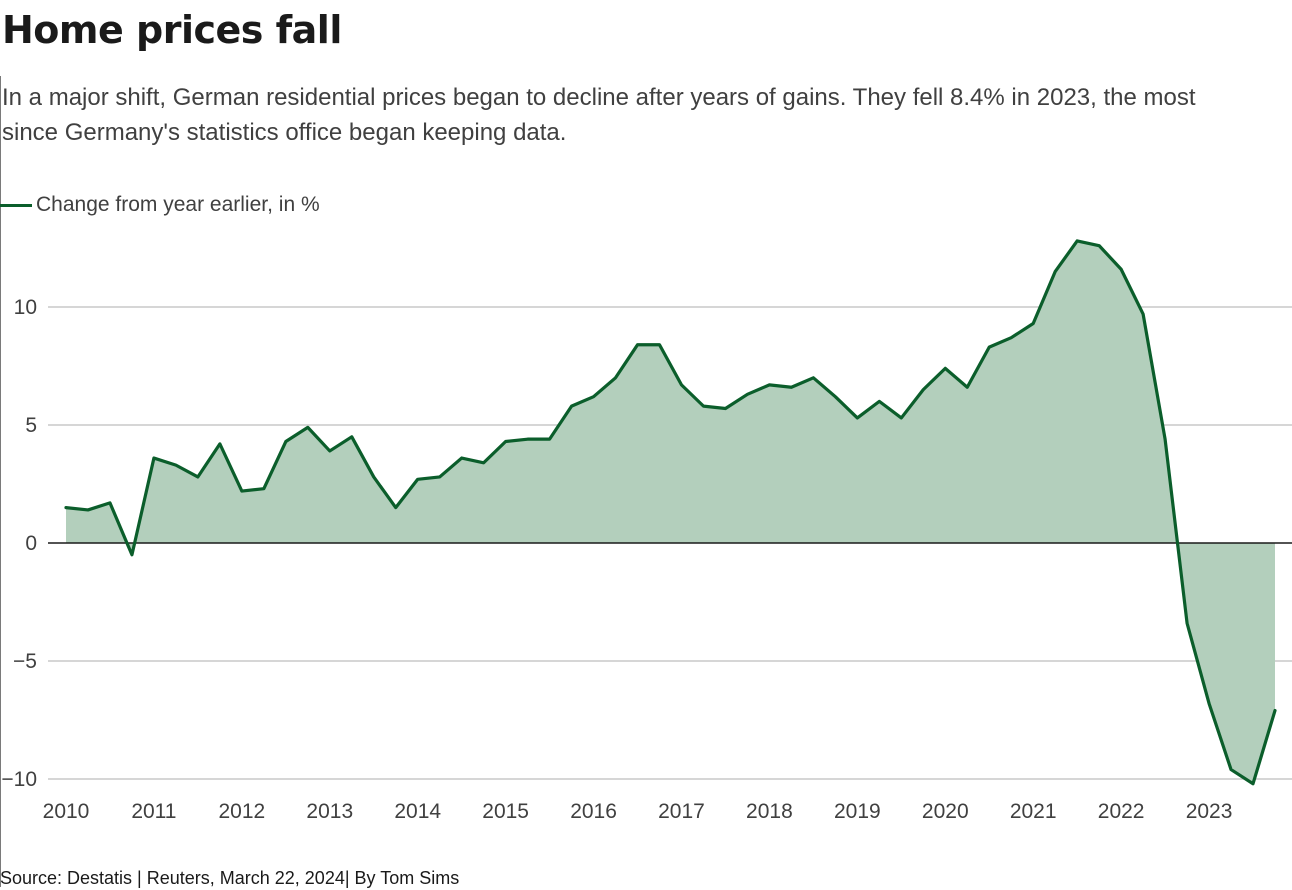  What do you see at coordinates (329, 811) in the screenshot?
I see `x-tick-label: 2013` at bounding box center [329, 811].